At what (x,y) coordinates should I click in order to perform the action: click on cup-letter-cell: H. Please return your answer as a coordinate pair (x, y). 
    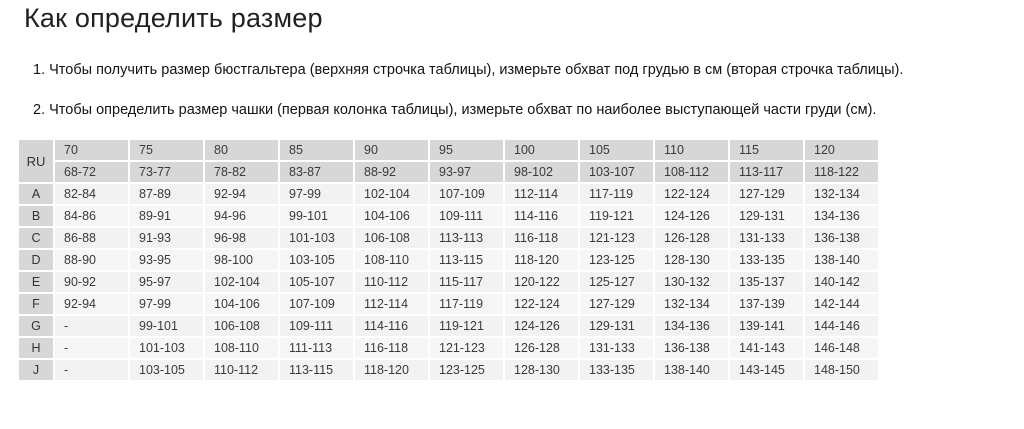
    Looking at the image, I should click on (36, 348).